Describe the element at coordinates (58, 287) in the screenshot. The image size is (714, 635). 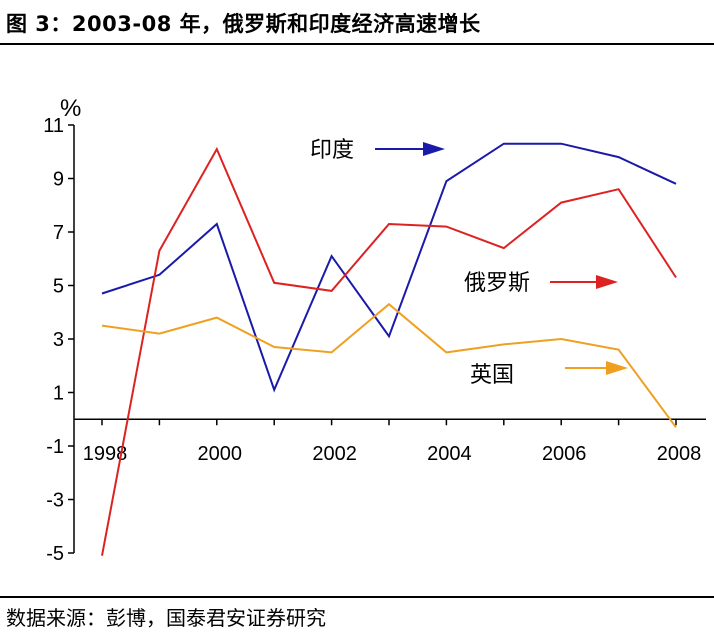
I see `y-tick-label: 5` at that location.